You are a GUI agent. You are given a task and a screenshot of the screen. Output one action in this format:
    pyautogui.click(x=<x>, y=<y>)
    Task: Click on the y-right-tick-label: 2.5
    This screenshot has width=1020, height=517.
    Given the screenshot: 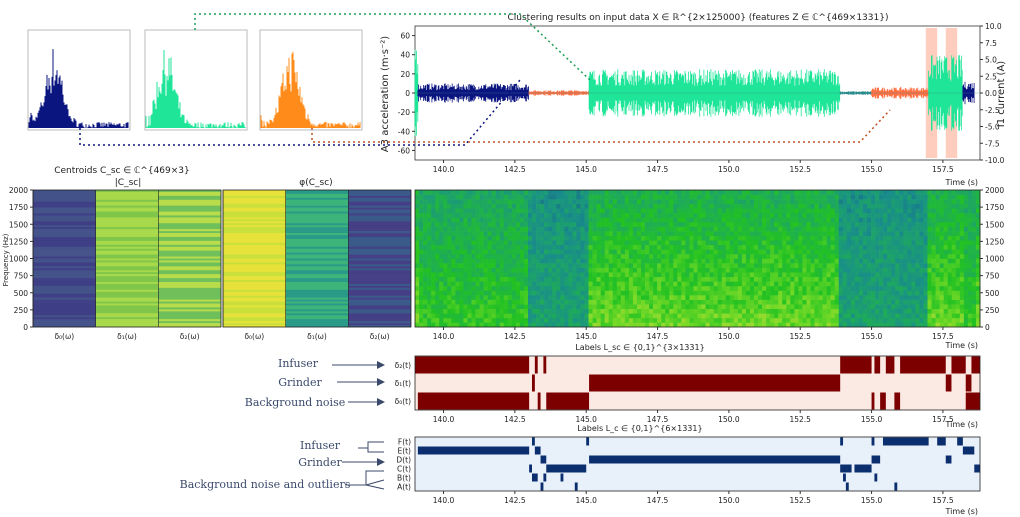 What is the action you would take?
    pyautogui.click(x=991, y=76)
    